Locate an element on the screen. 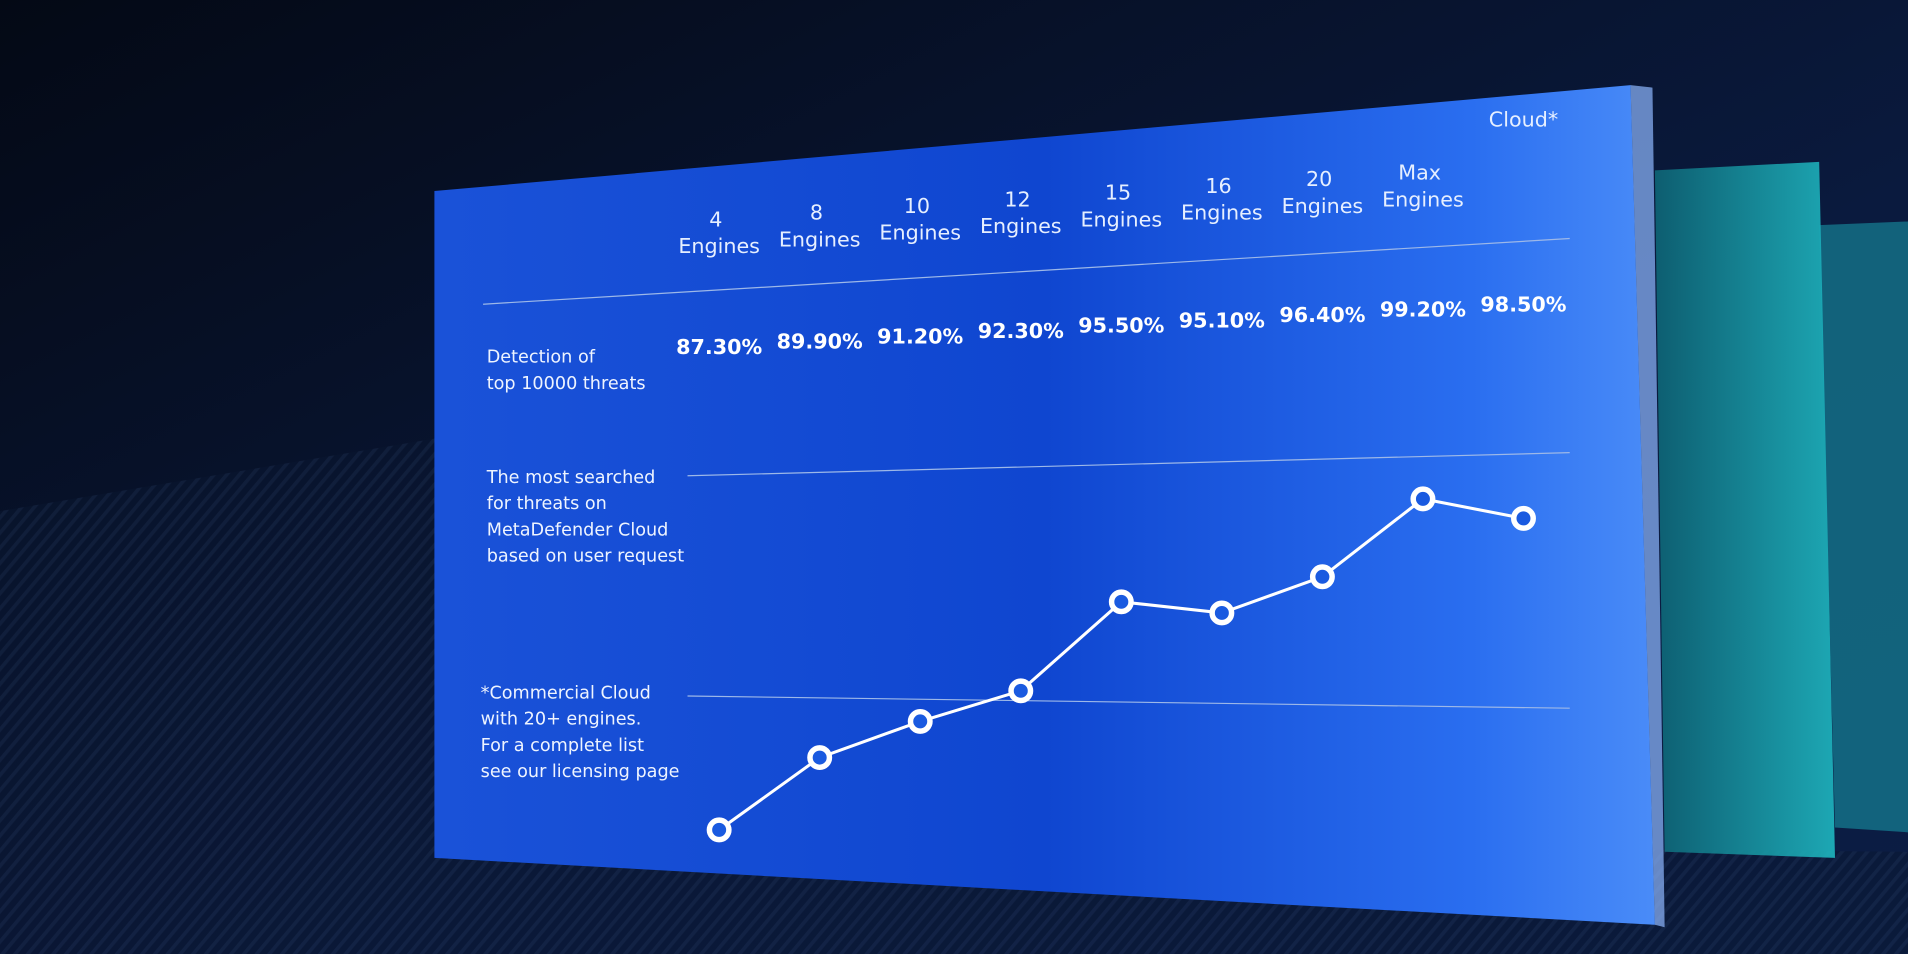  column-header: 12 Engines is located at coordinates (1021, 212).